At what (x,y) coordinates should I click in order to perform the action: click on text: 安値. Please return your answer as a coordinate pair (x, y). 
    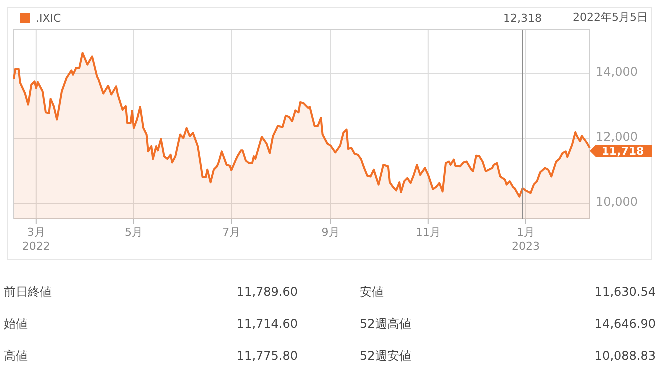
    Looking at the image, I should click on (372, 292).